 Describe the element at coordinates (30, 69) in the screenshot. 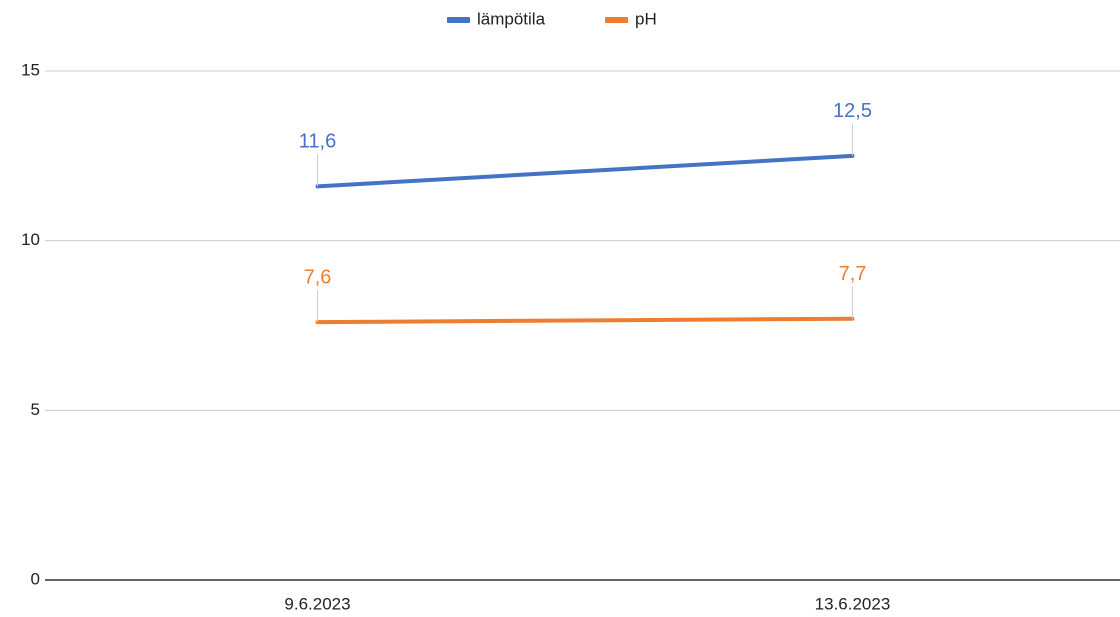

I see `y-tick-label: 15` at that location.